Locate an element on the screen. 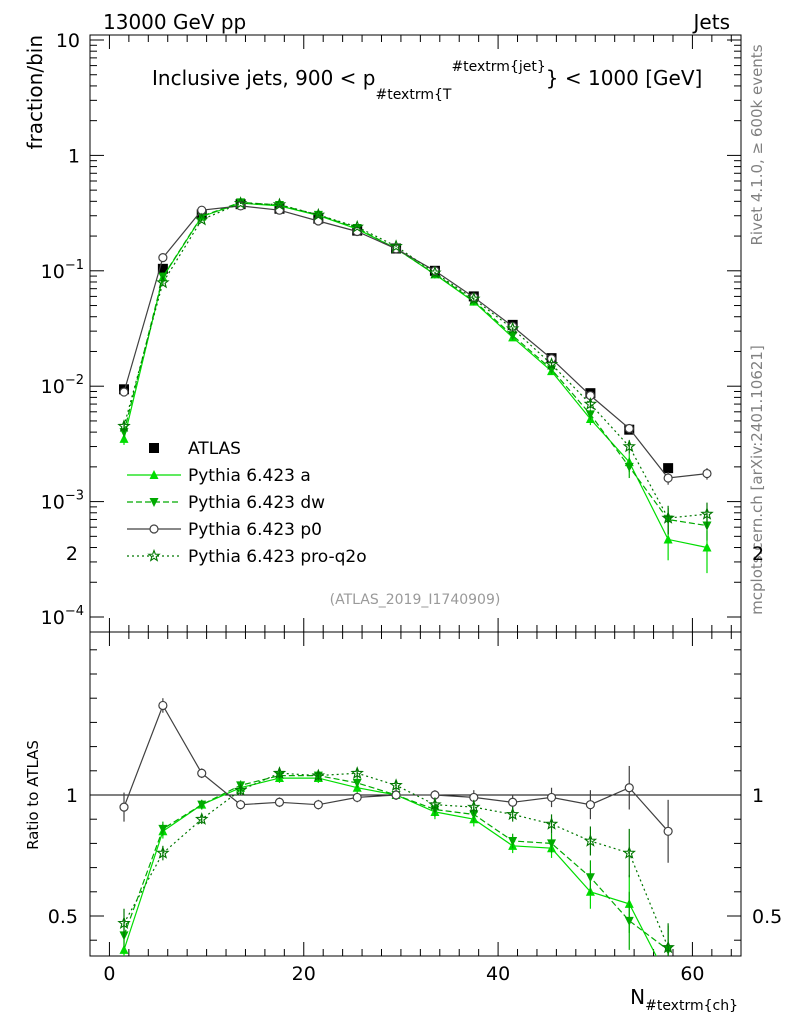 The image size is (786, 1024). legend-entry-pythia-6-423-a: Pythia 6.423 a is located at coordinates (219, 476).